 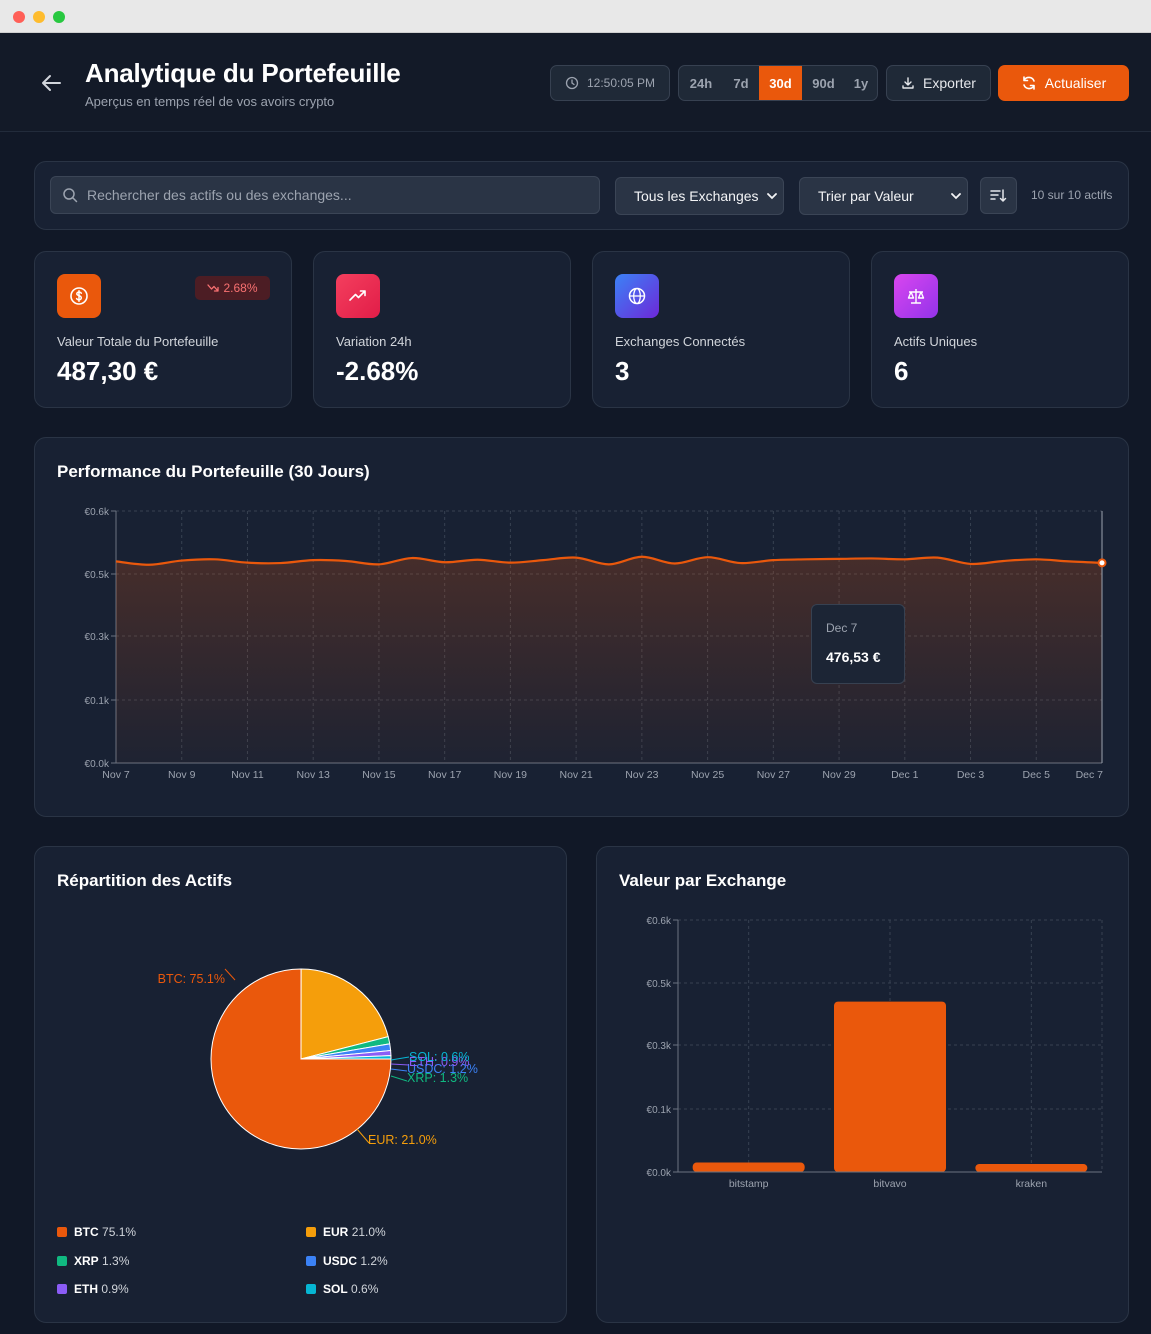 I want to click on clock-icon, so click(x=572, y=83).